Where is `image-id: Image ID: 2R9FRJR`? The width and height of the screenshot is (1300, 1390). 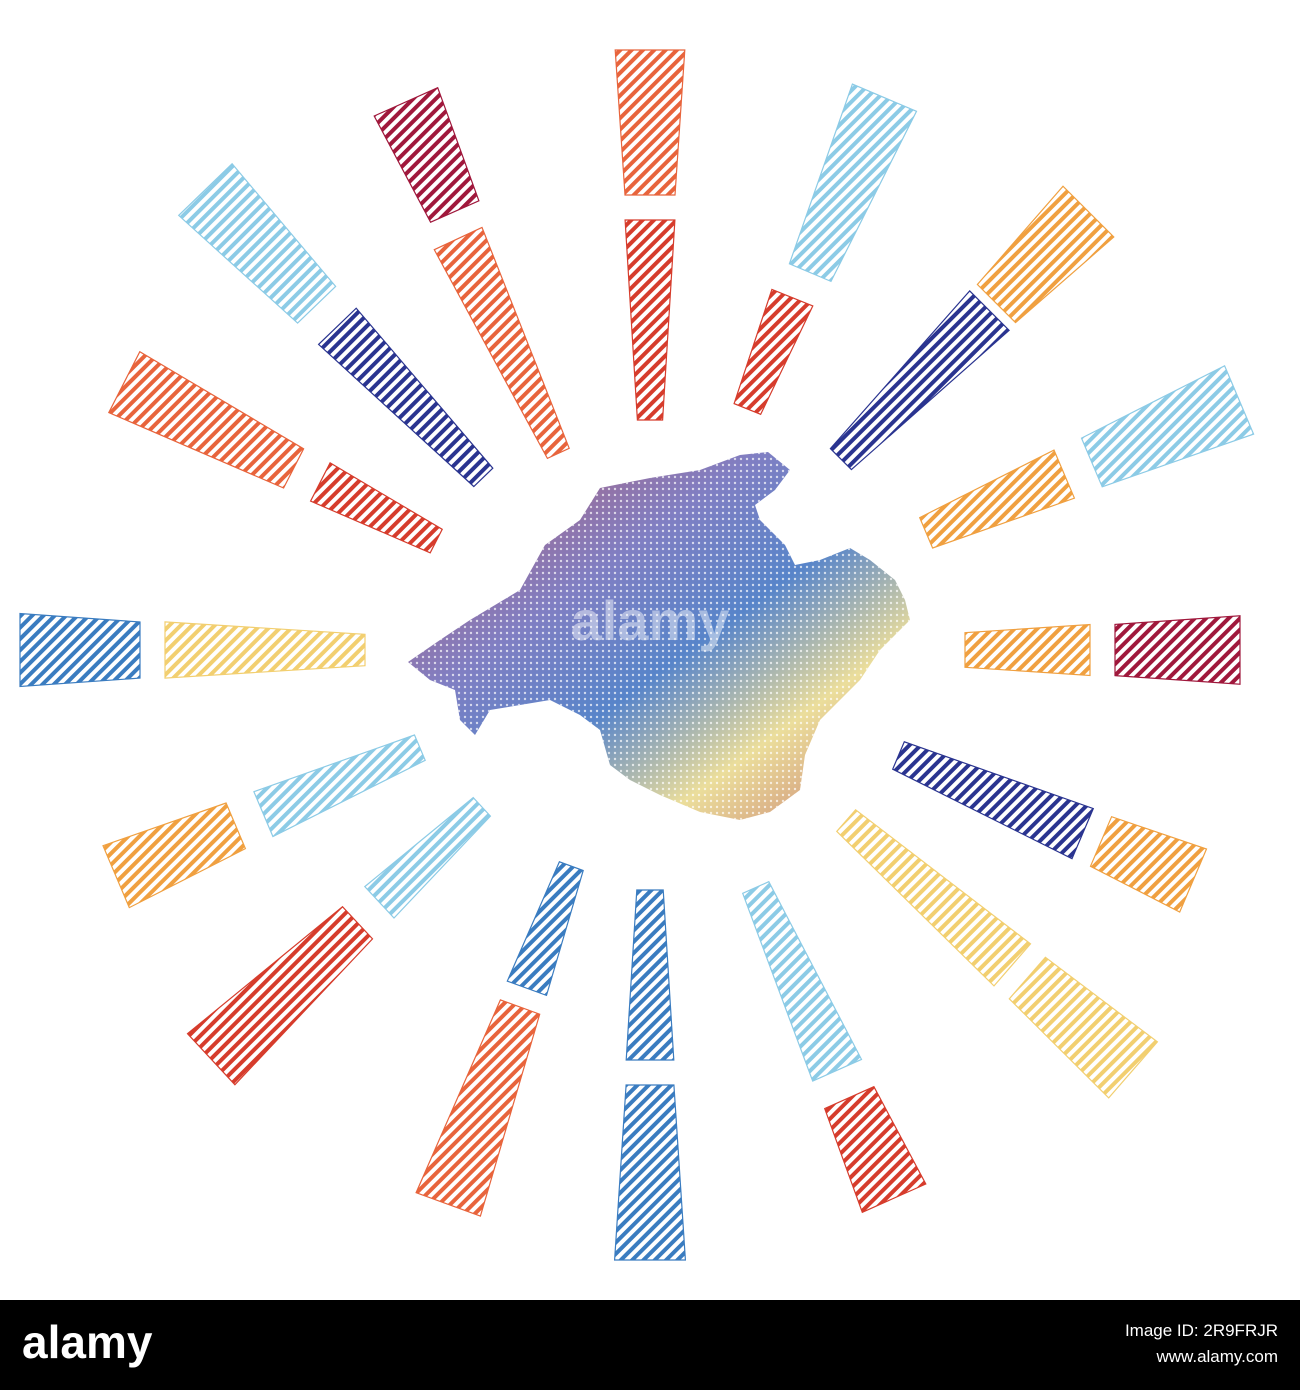
image-id: Image ID: 2R9FRJR is located at coordinates (1201, 1330).